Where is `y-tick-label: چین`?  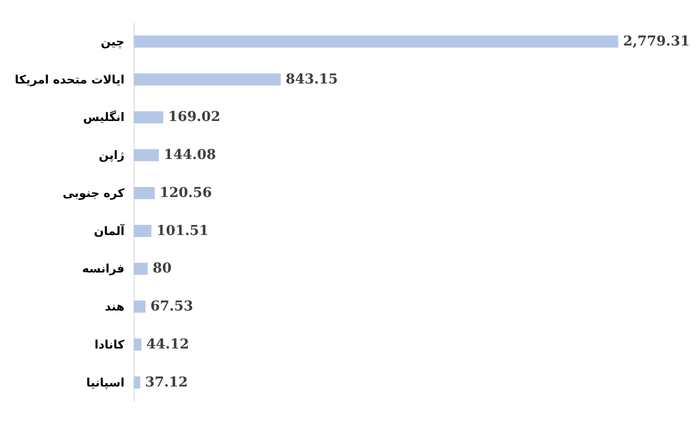
y-tick-label: چین is located at coordinates (112, 41).